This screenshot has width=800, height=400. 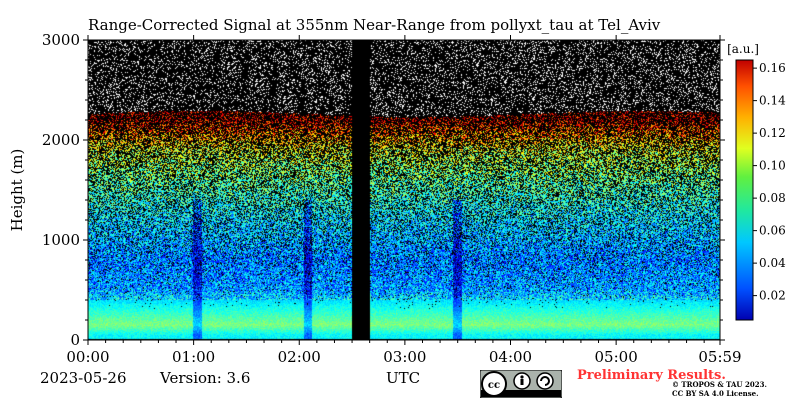 What do you see at coordinates (772, 263) in the screenshot?
I see `colorbar-tick-label: 0.04` at bounding box center [772, 263].